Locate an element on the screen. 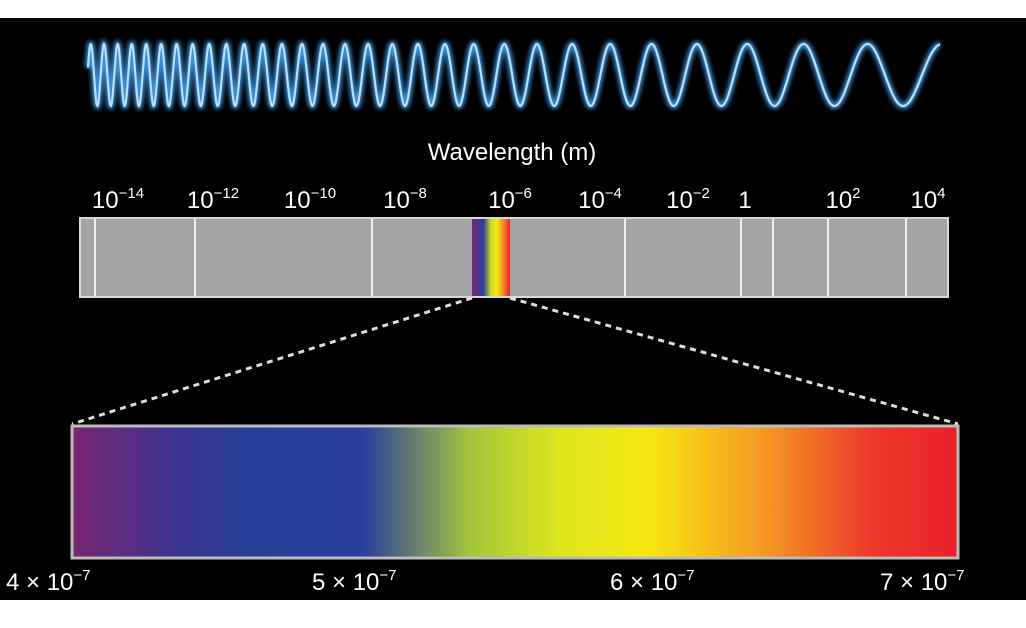  scale-label: 10⁻¹⁰ is located at coordinates (310, 199).